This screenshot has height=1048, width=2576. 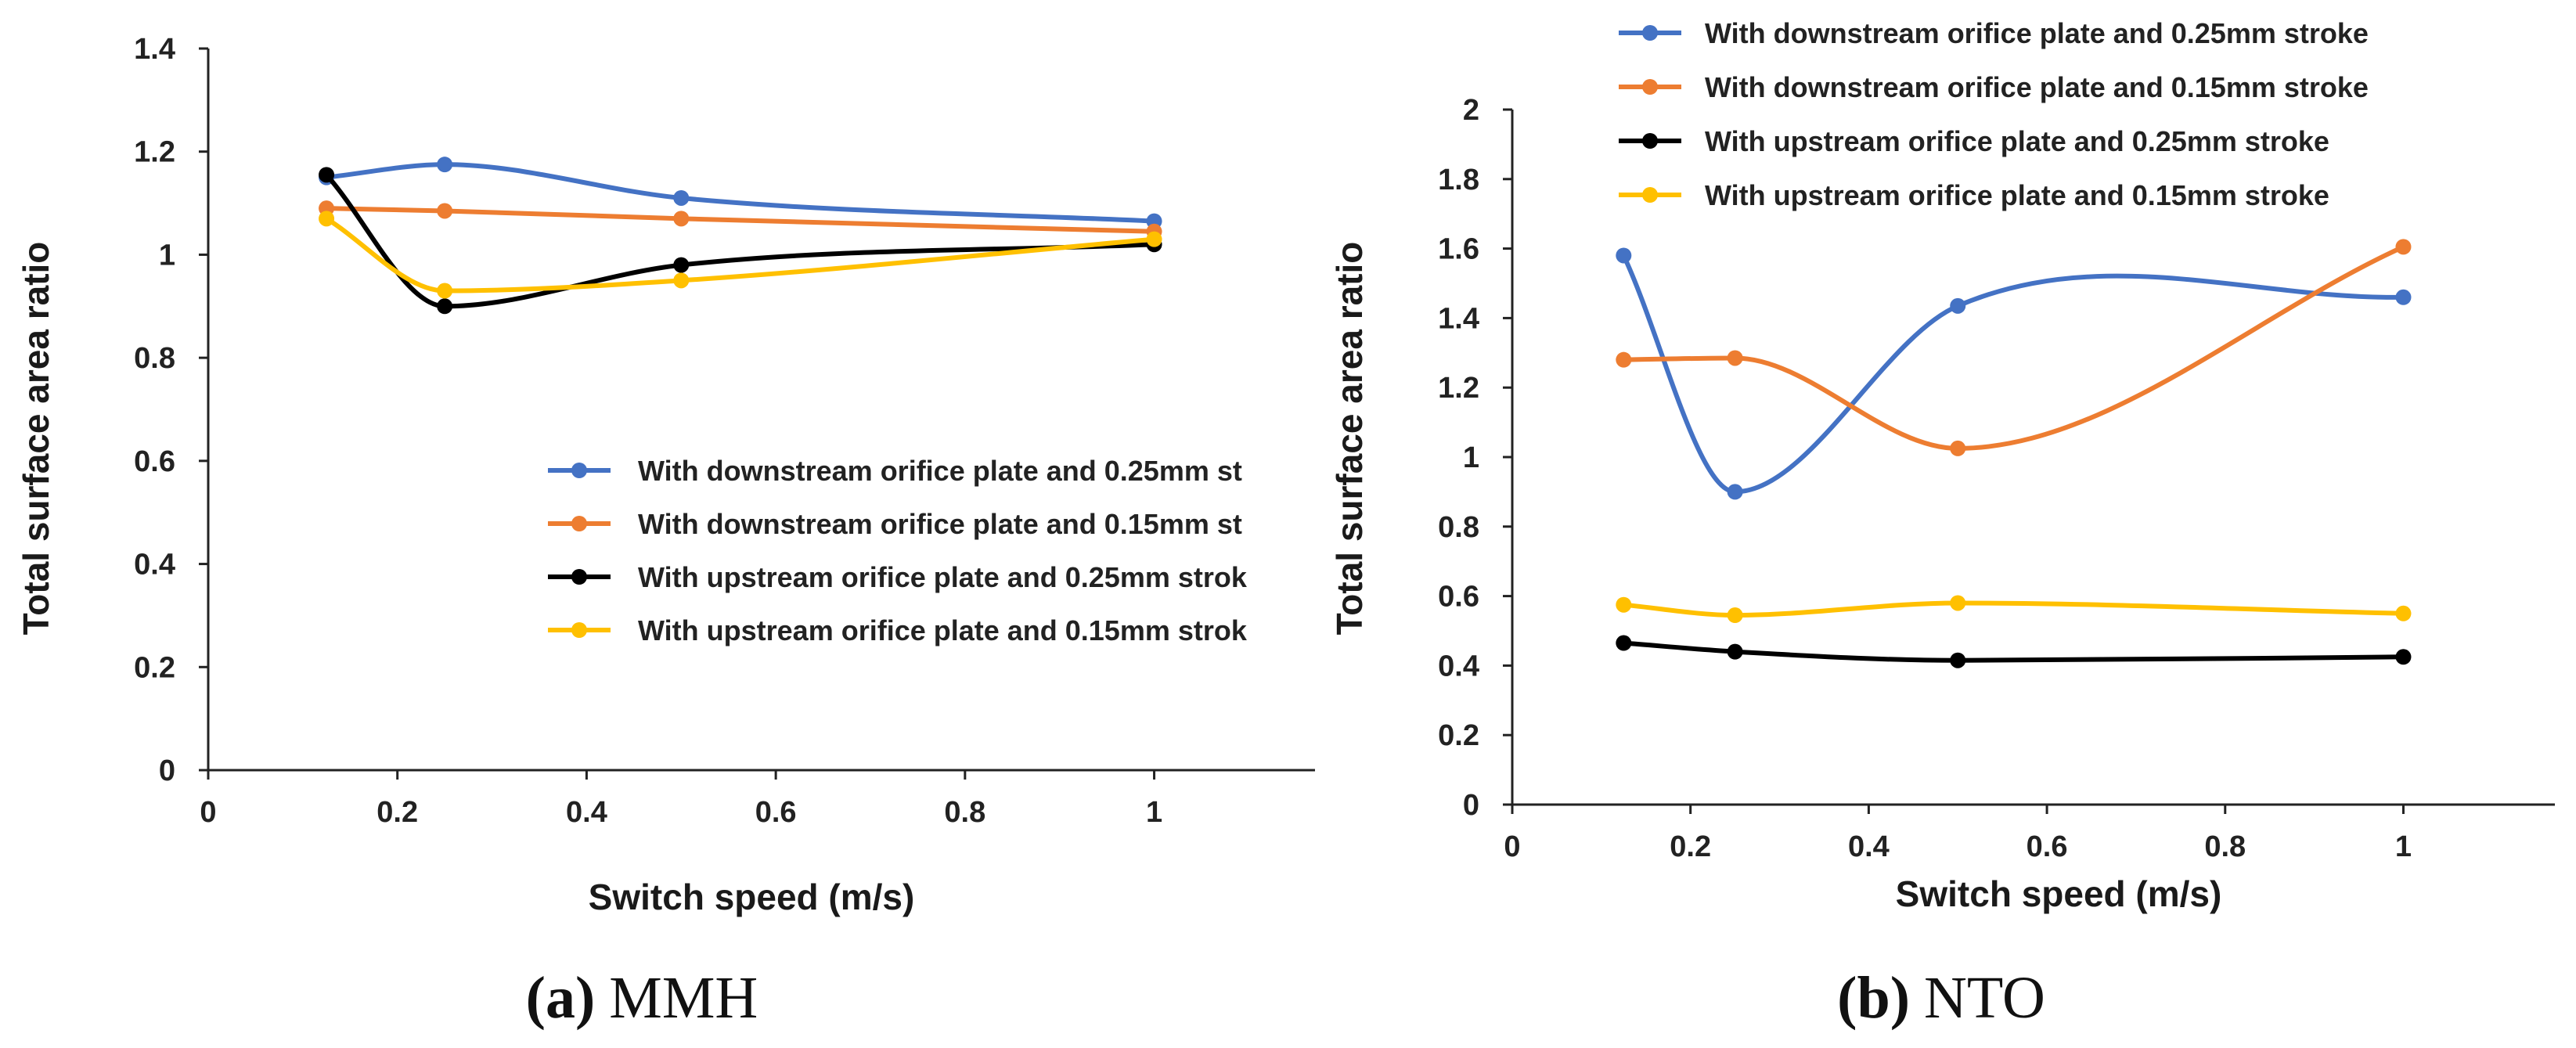 What do you see at coordinates (1154, 813) in the screenshot?
I see `x-tick-label-mmh: 1` at bounding box center [1154, 813].